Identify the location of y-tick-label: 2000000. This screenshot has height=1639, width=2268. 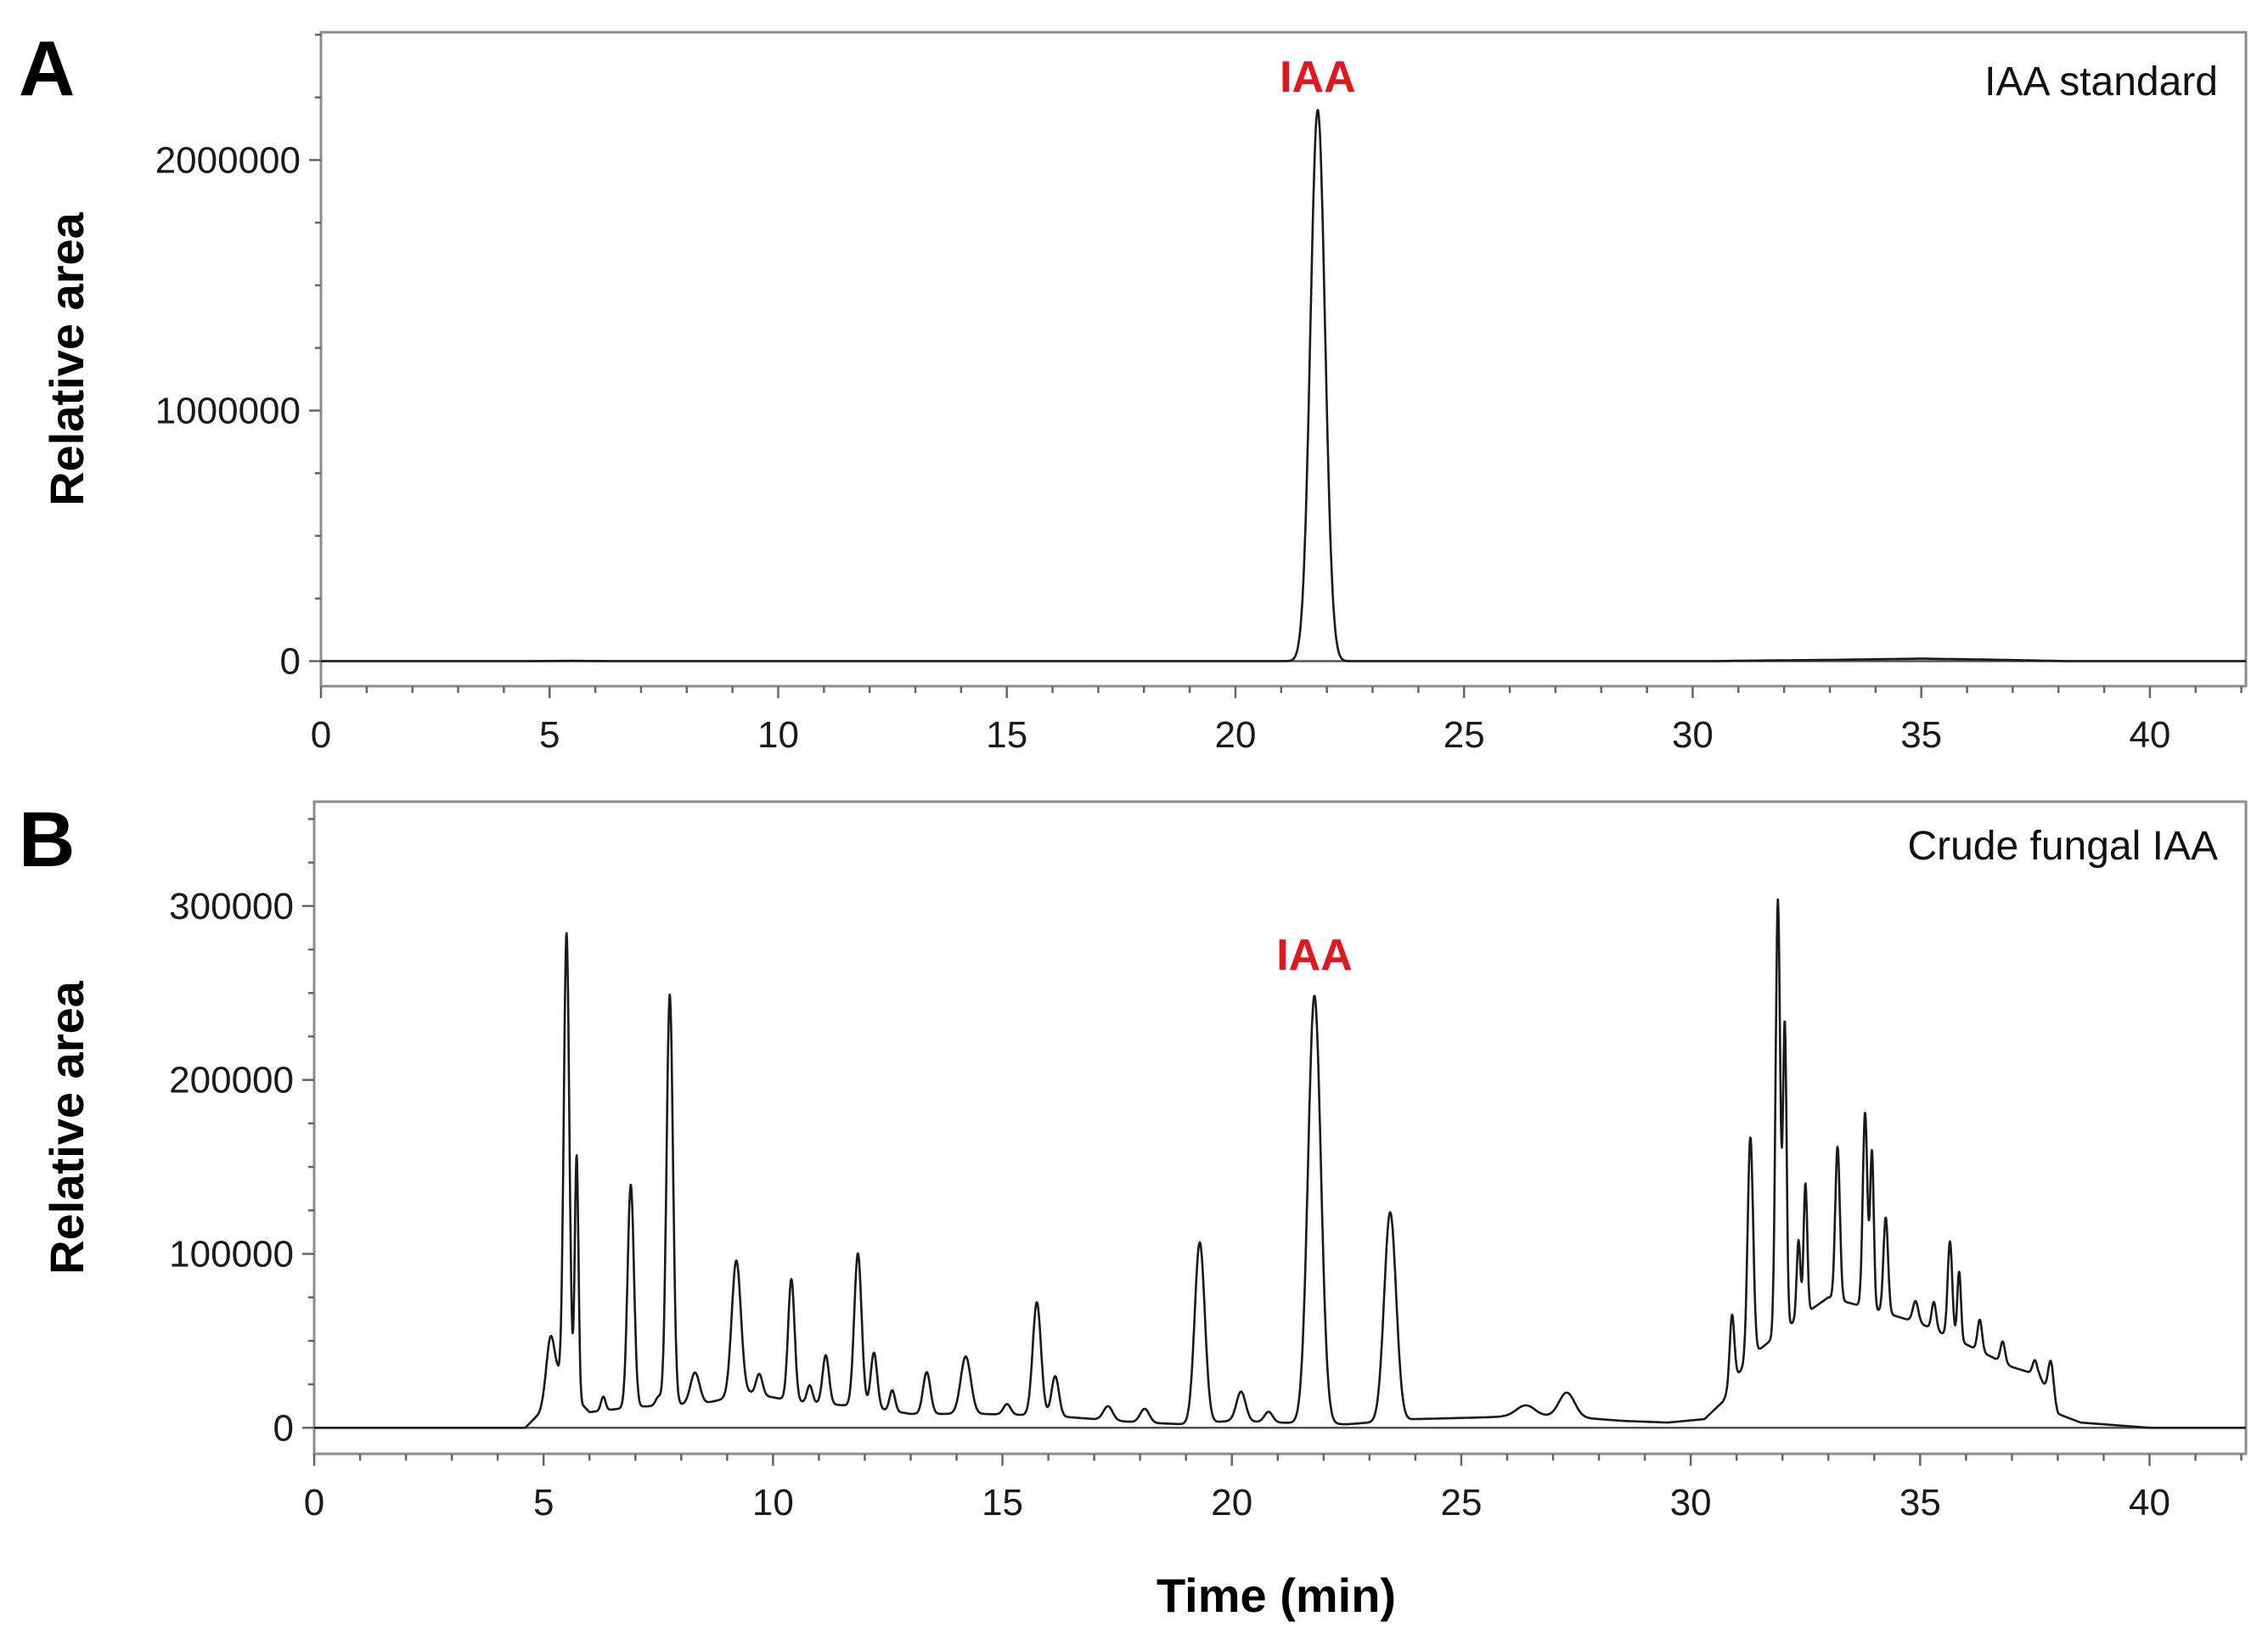
(228, 160).